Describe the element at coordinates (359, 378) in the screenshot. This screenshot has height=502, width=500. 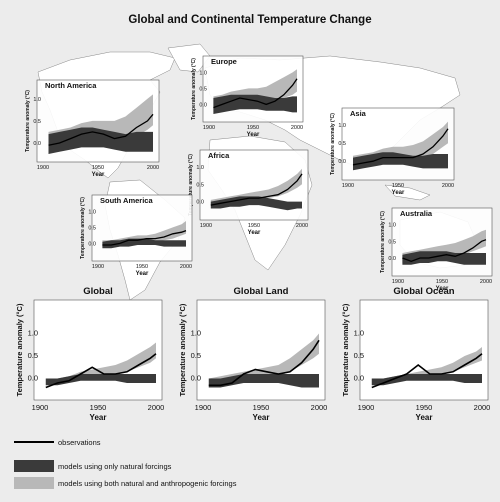
I see `global-ocean-ytick: 0.0` at that location.